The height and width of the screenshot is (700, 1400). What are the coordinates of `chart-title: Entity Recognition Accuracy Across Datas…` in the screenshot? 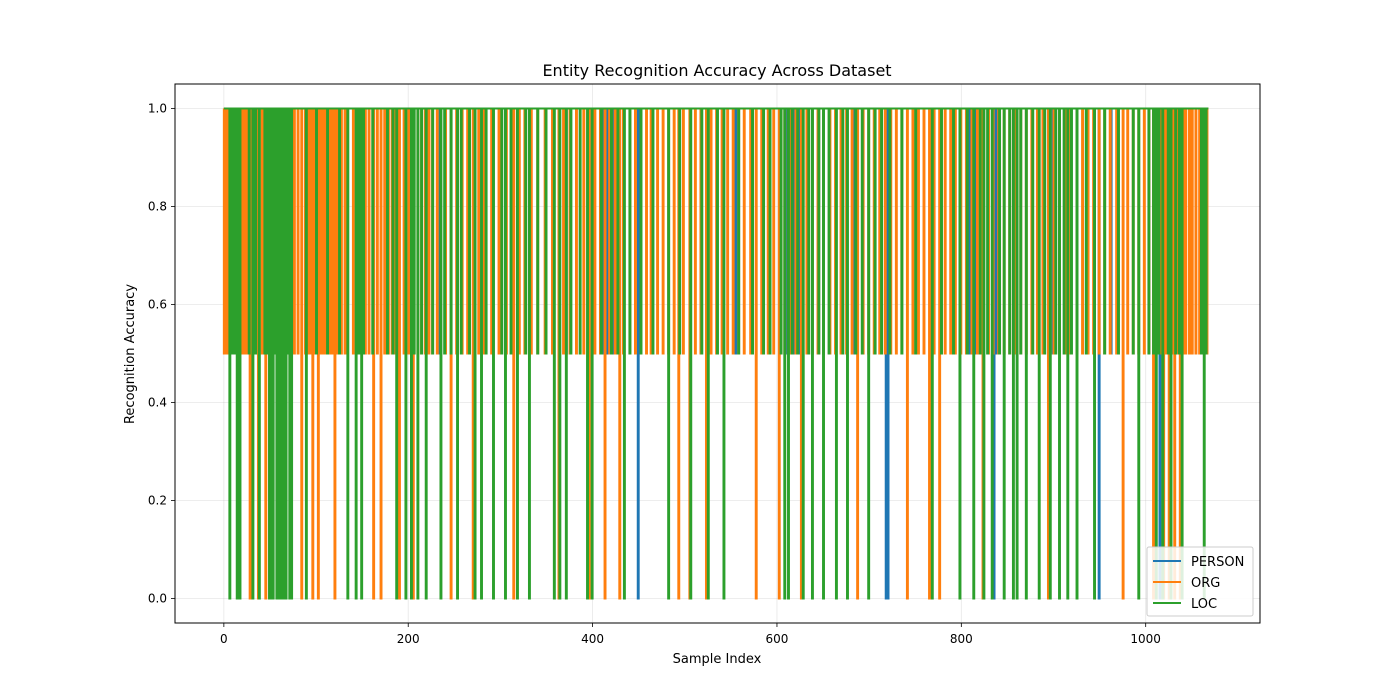 It's located at (716, 70).